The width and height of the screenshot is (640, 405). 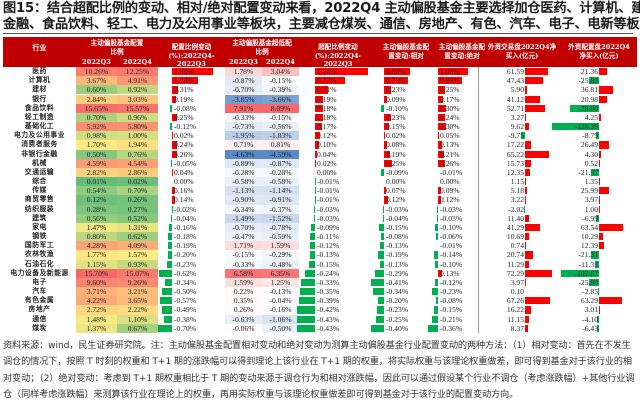 What do you see at coordinates (39, 89) in the screenshot?
I see `industry-name: 建材` at bounding box center [39, 89].